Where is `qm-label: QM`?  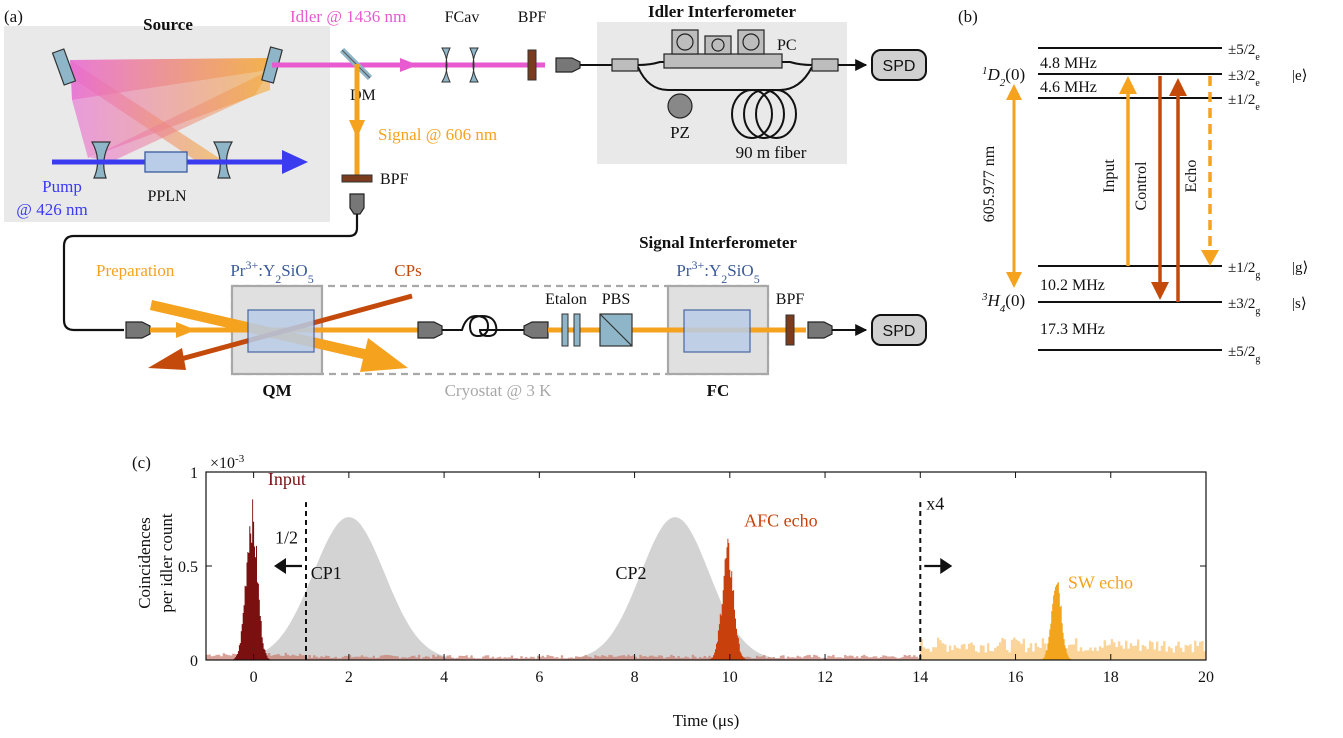
qm-label: QM is located at coordinates (276, 390).